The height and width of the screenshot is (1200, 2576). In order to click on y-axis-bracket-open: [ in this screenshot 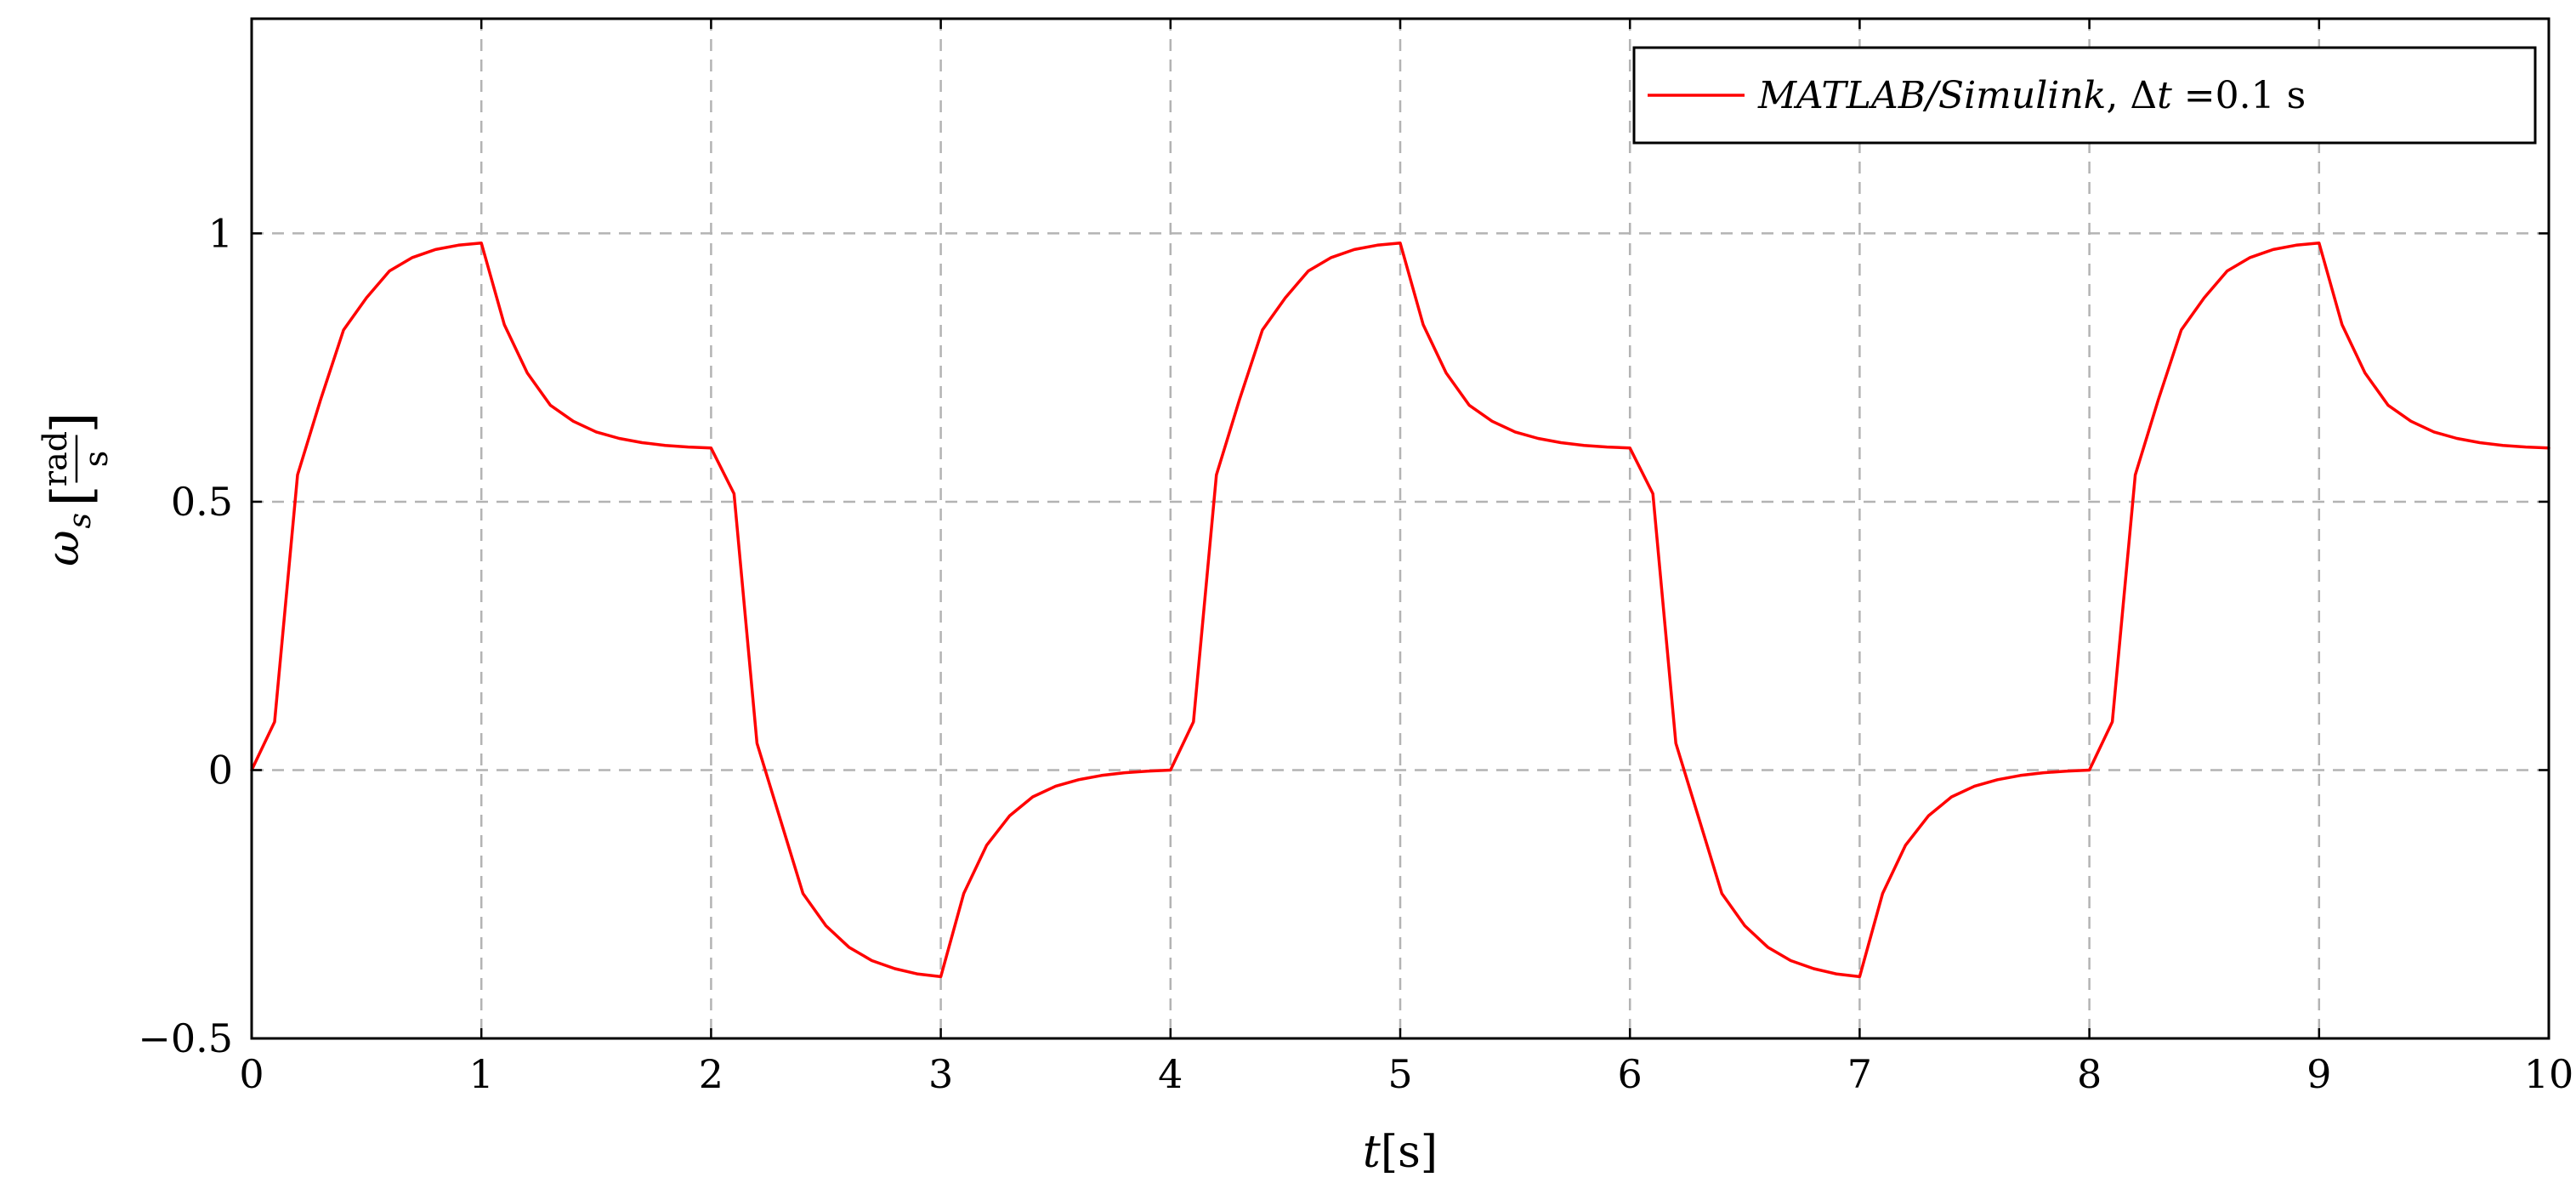, I will do `click(72, 496)`.